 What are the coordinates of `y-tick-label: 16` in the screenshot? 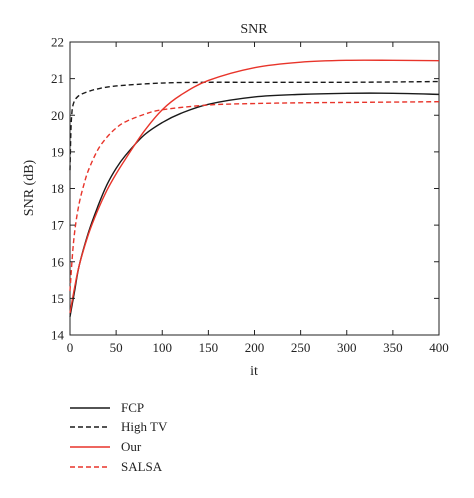 It's located at (58, 261).